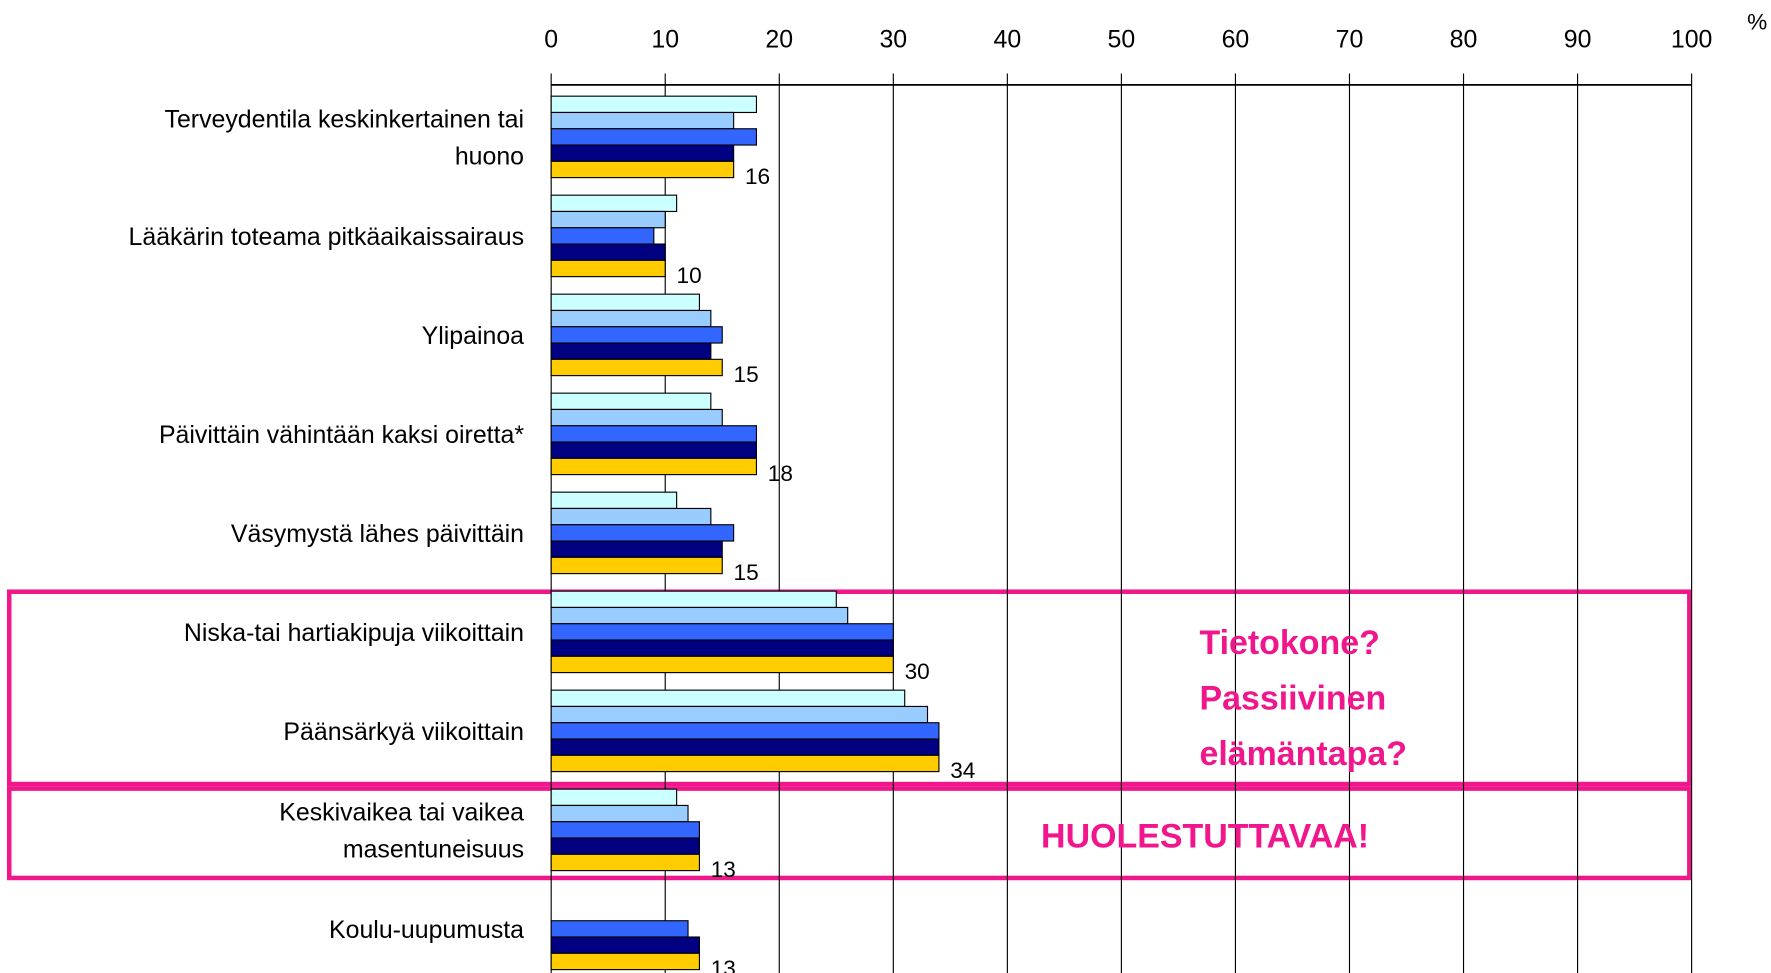 The width and height of the screenshot is (1771, 973). I want to click on category-label-line: Koulu-uupumusta, so click(426, 930).